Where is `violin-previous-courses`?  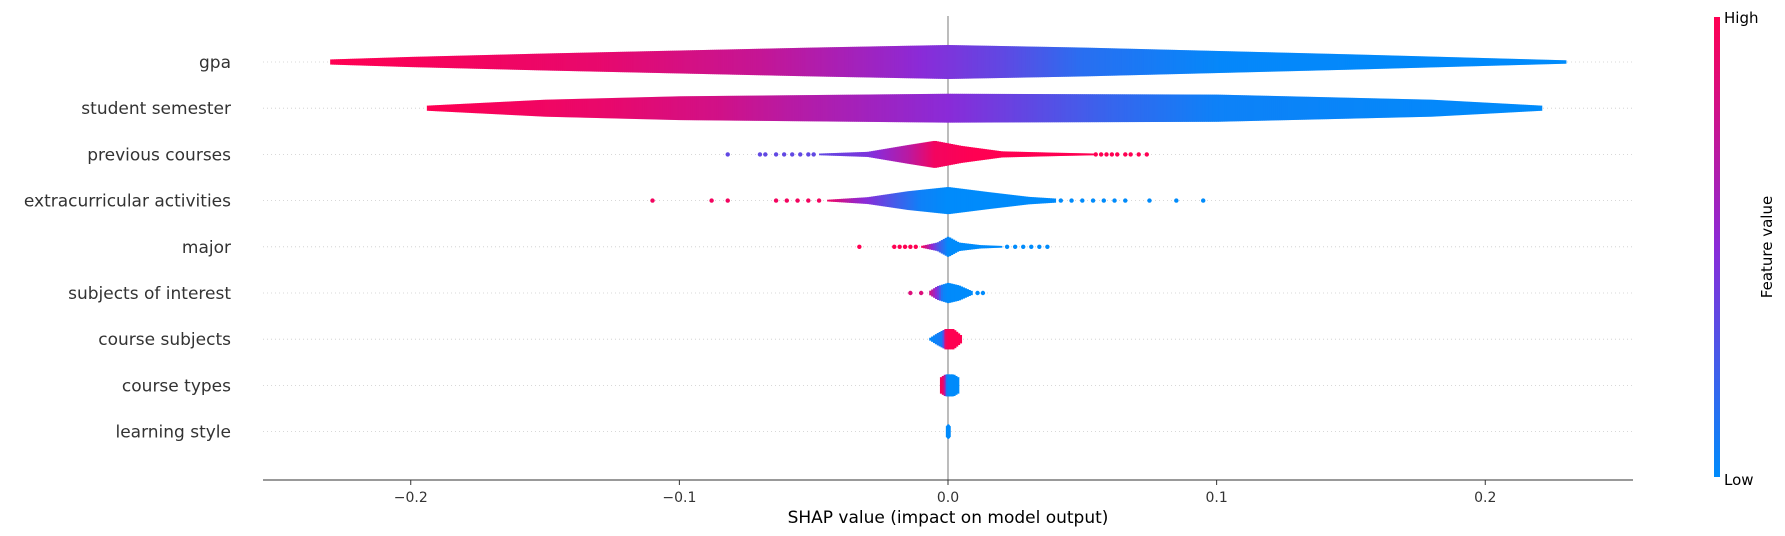
violin-previous-courses is located at coordinates (958, 154).